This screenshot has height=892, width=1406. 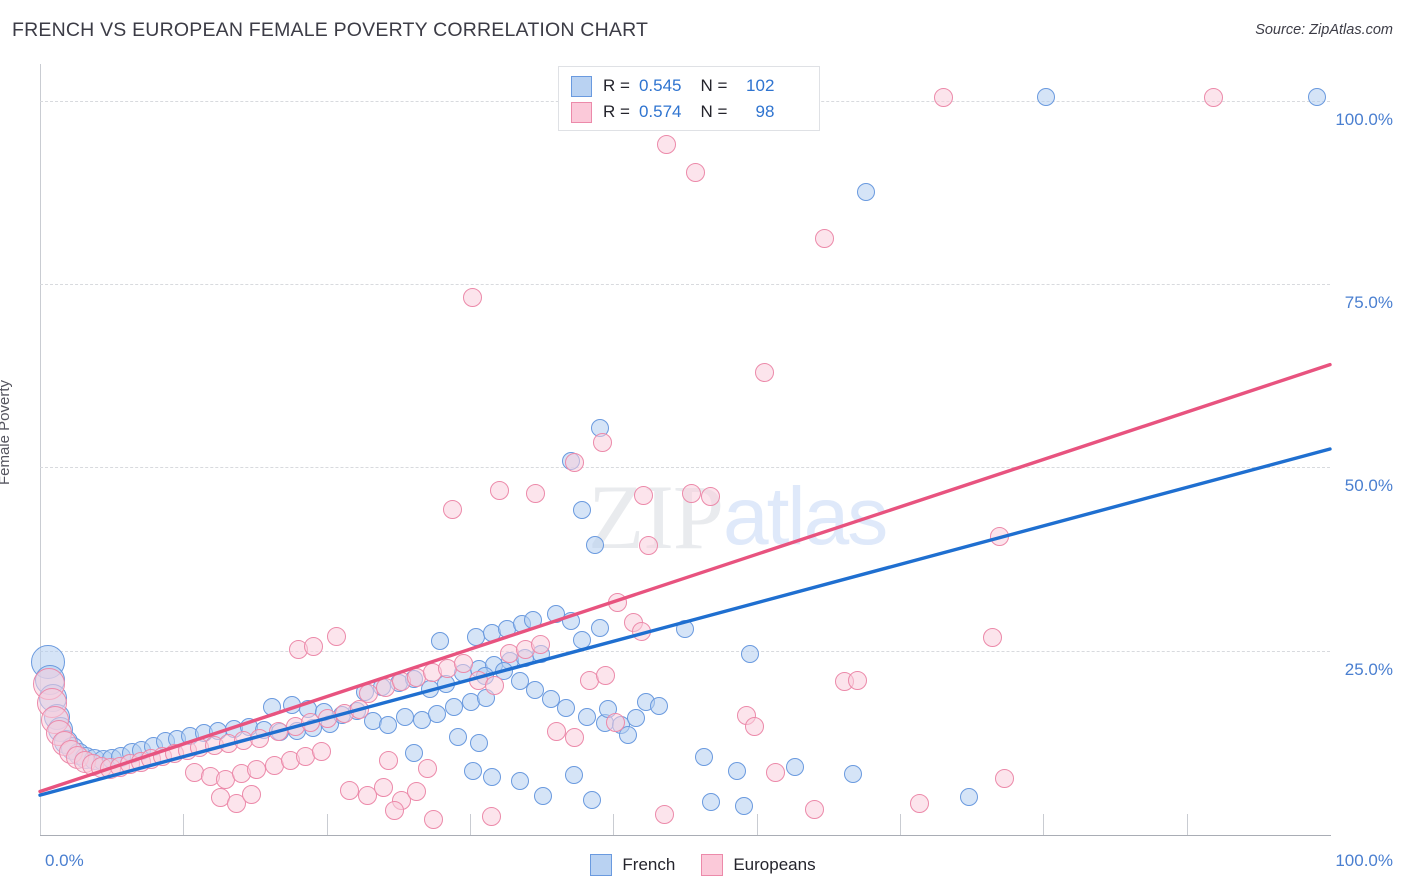 What do you see at coordinates (632, 865) in the screenshot?
I see `legend-item-french: French` at bounding box center [632, 865].